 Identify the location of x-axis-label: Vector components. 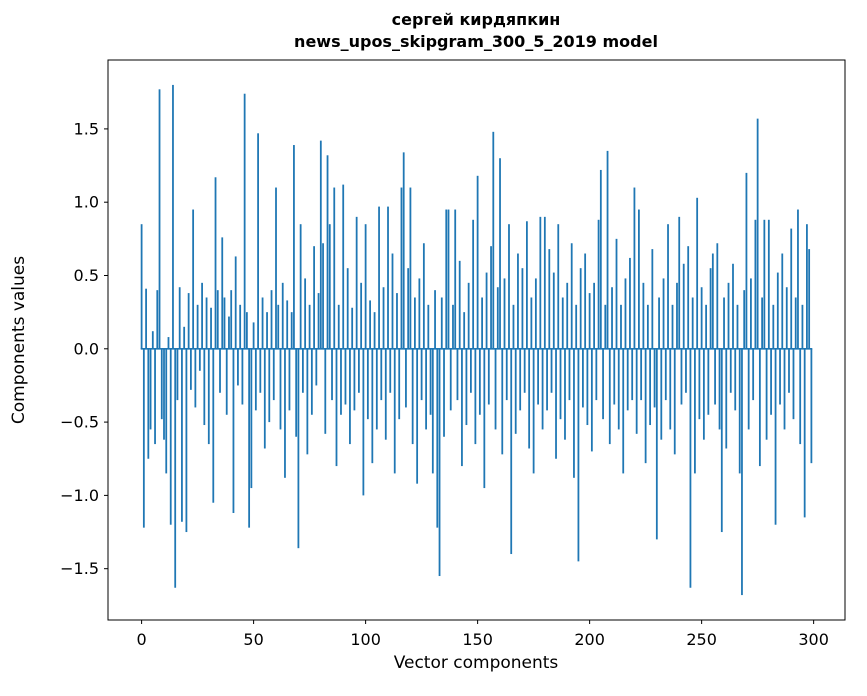
(476, 663).